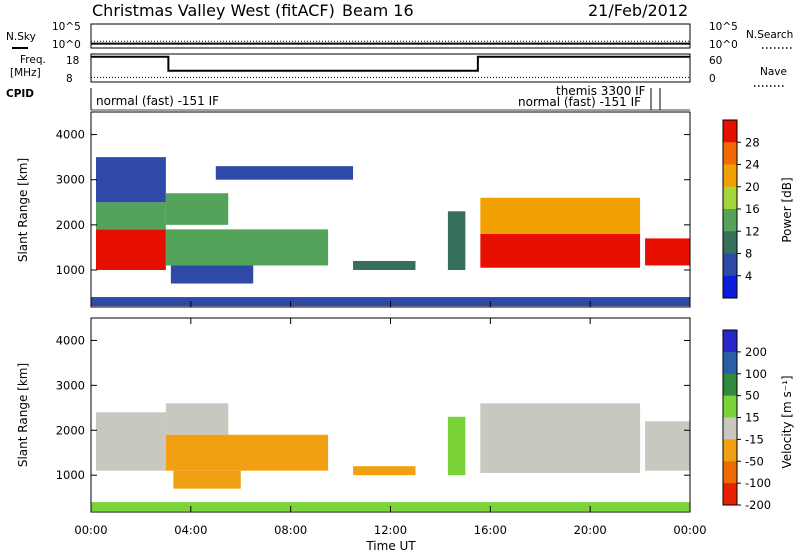  Describe the element at coordinates (723, 27) in the screenshot. I see `noise-tick-right-top: 10^5` at that location.